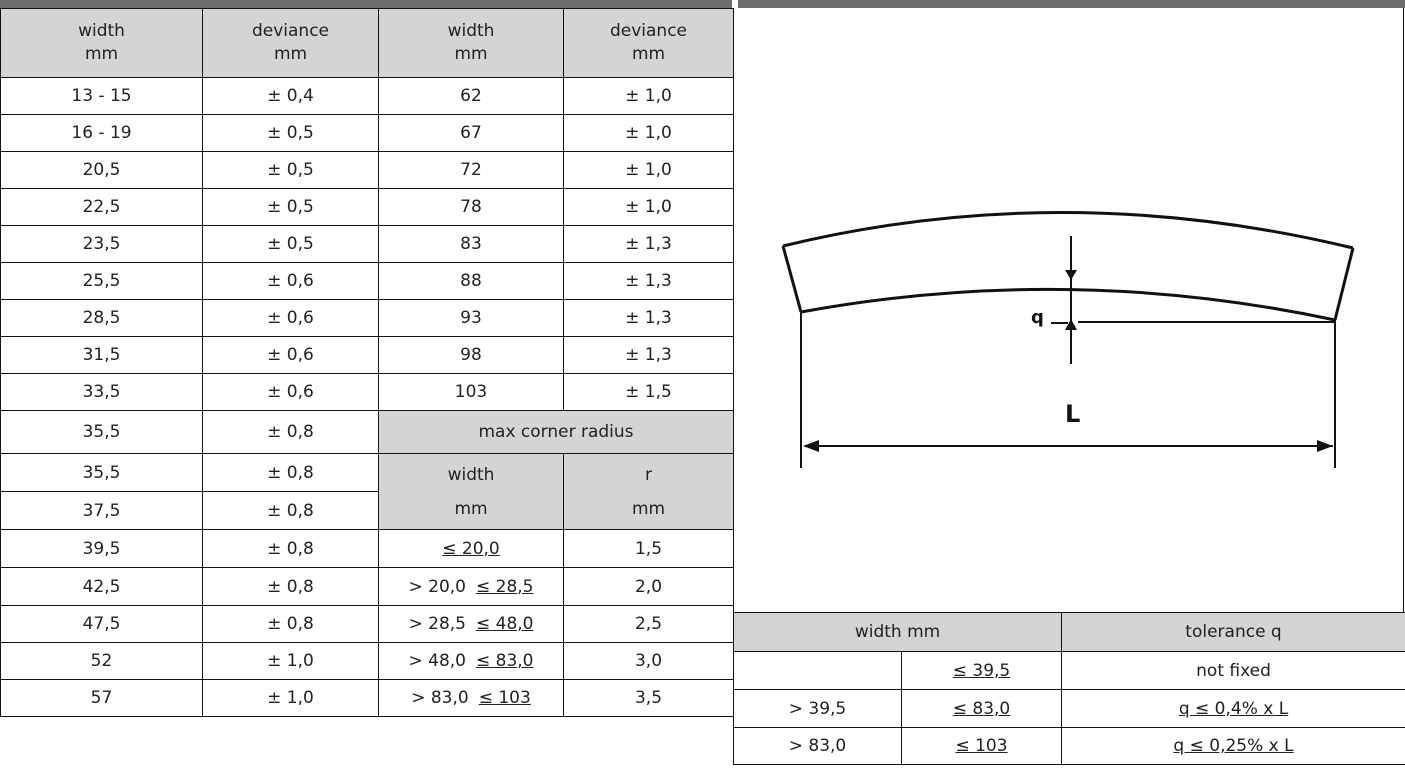 Image resolution: width=1405 pixels, height=780 pixels. I want to click on table-cell: not fixed, so click(1233, 670).